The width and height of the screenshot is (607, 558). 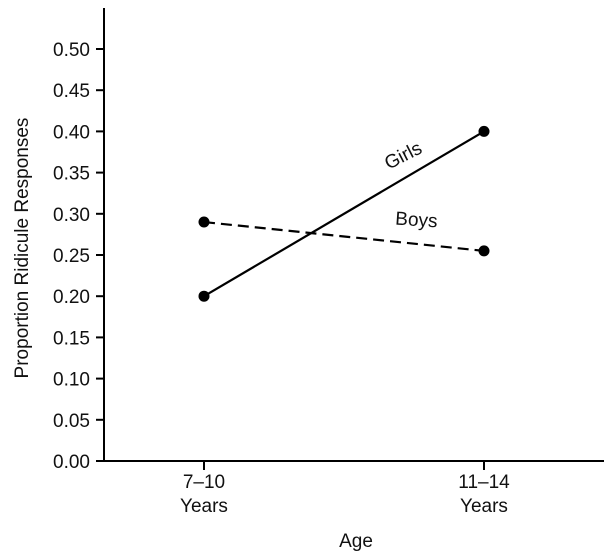 What do you see at coordinates (356, 541) in the screenshot?
I see `x-axis-label: Age` at bounding box center [356, 541].